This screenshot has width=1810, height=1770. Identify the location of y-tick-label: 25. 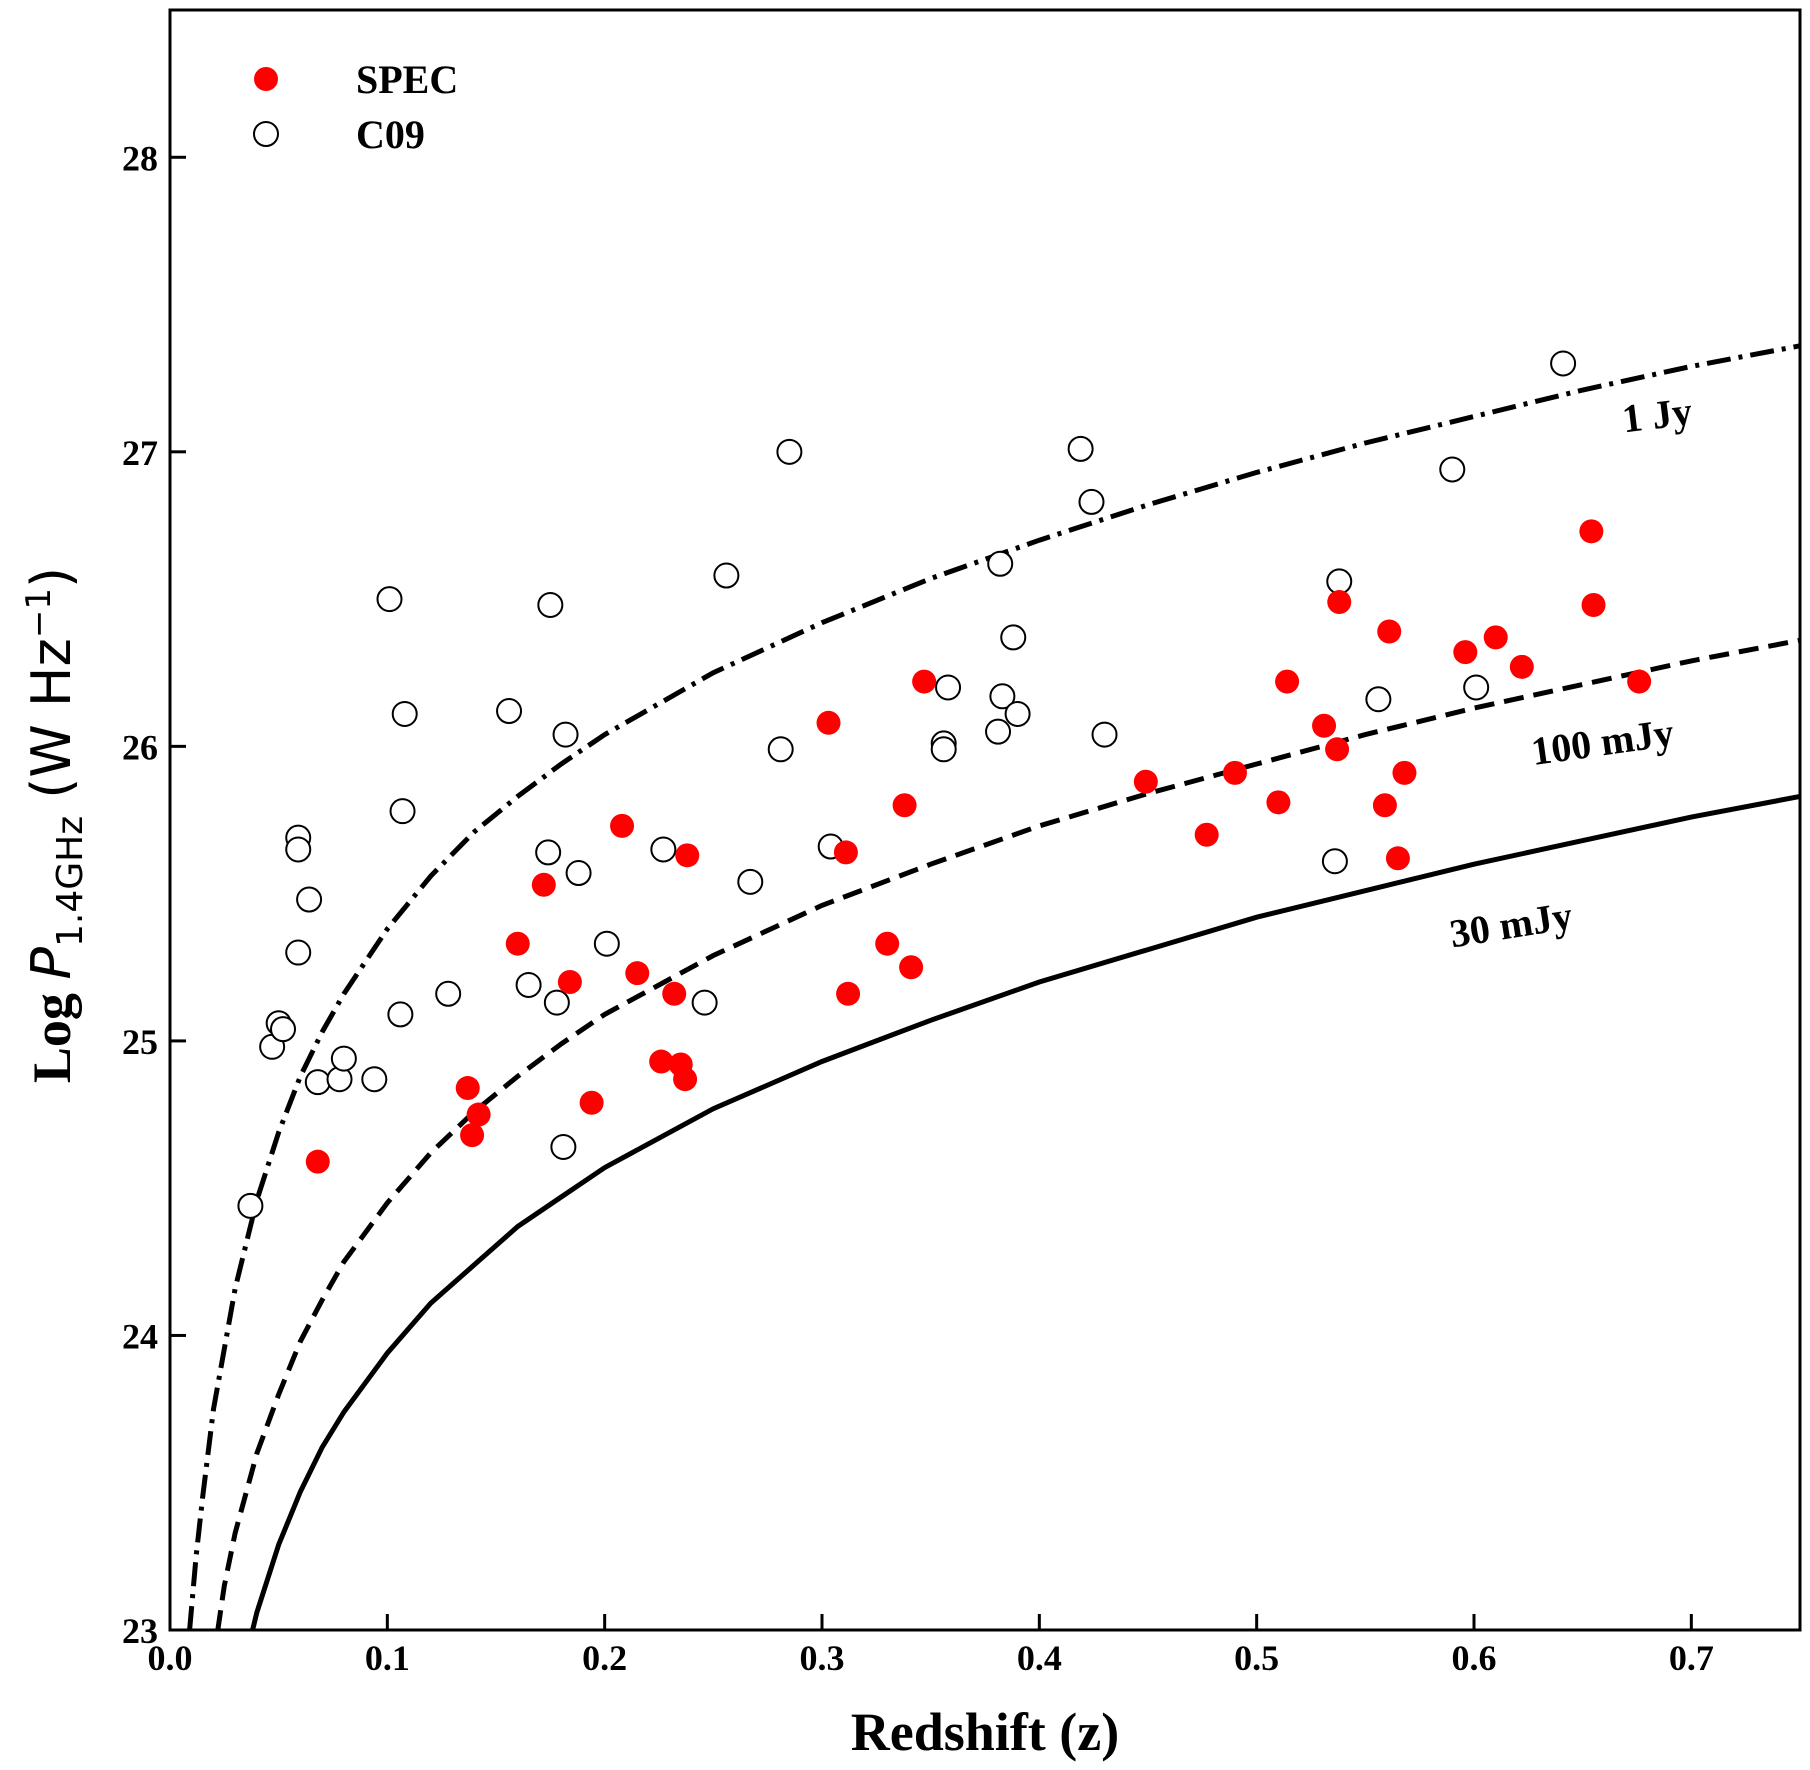
(140, 1042).